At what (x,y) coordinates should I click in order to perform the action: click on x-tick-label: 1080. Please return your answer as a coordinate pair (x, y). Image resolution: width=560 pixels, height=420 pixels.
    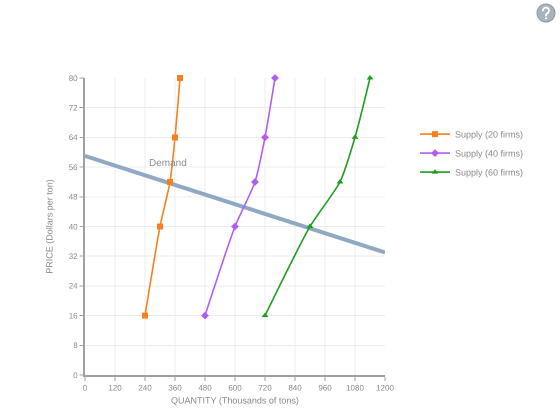
    Looking at the image, I should click on (355, 387).